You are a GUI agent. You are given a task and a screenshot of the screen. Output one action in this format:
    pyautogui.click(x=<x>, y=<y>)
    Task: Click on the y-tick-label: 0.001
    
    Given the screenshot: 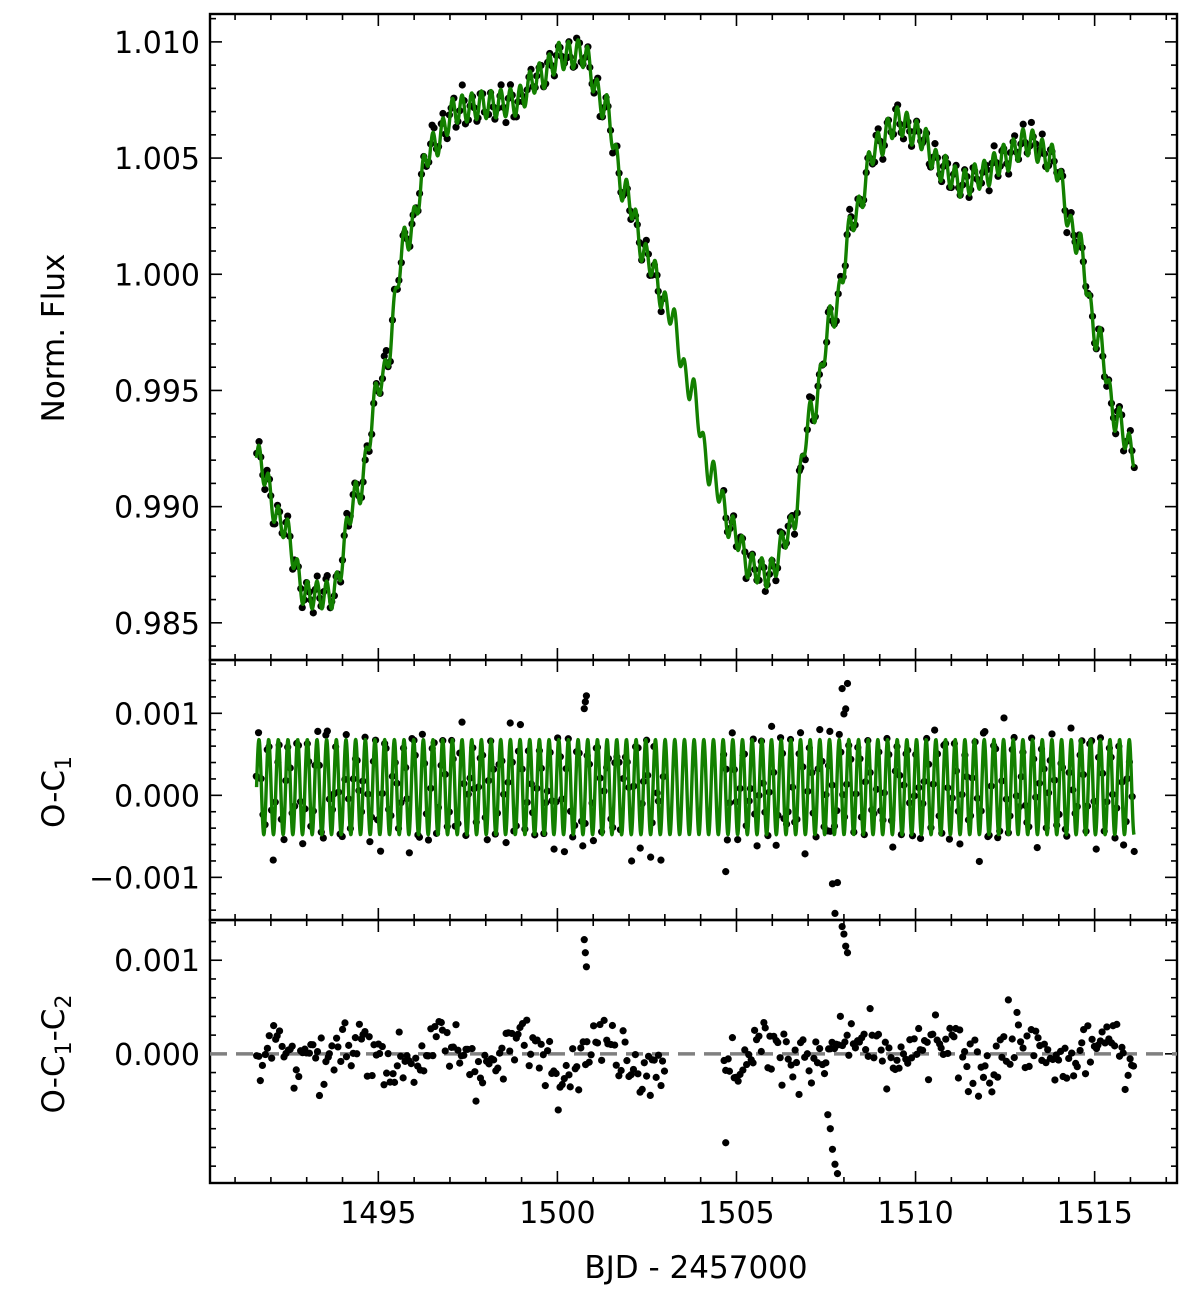 What is the action you would take?
    pyautogui.click(x=157, y=714)
    